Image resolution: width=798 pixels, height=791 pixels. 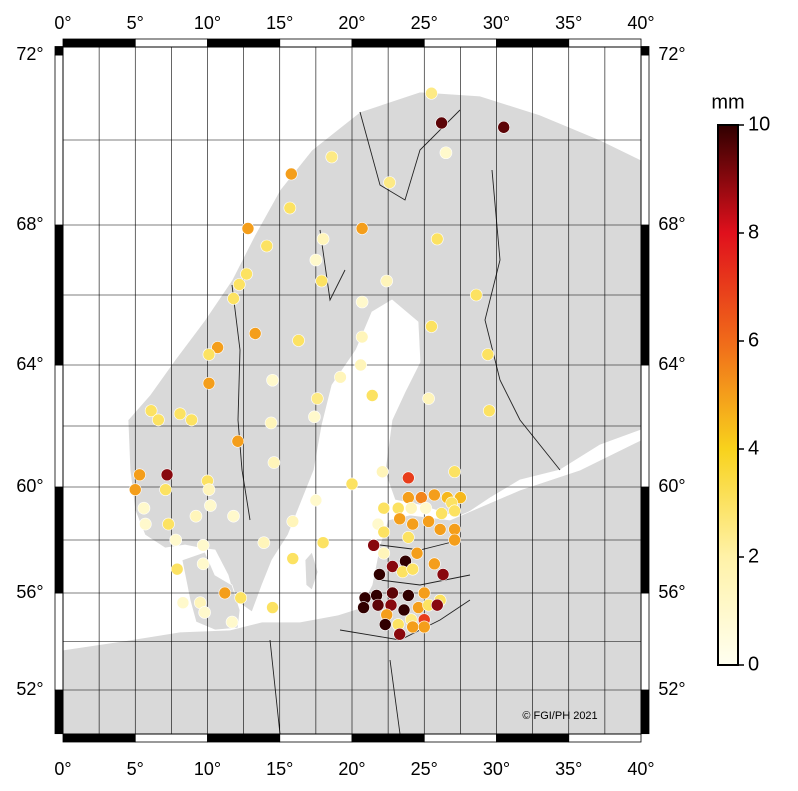 What do you see at coordinates (29, 689) in the screenshot?
I see `y-tick-label: 52°` at bounding box center [29, 689].